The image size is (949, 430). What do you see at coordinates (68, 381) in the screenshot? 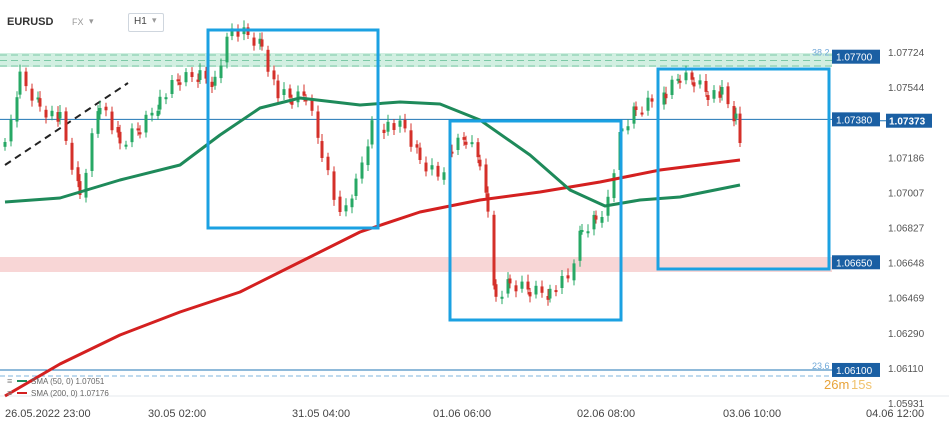
I see `indicator-label: SMA (50, 0) 1.07051` at bounding box center [68, 381].